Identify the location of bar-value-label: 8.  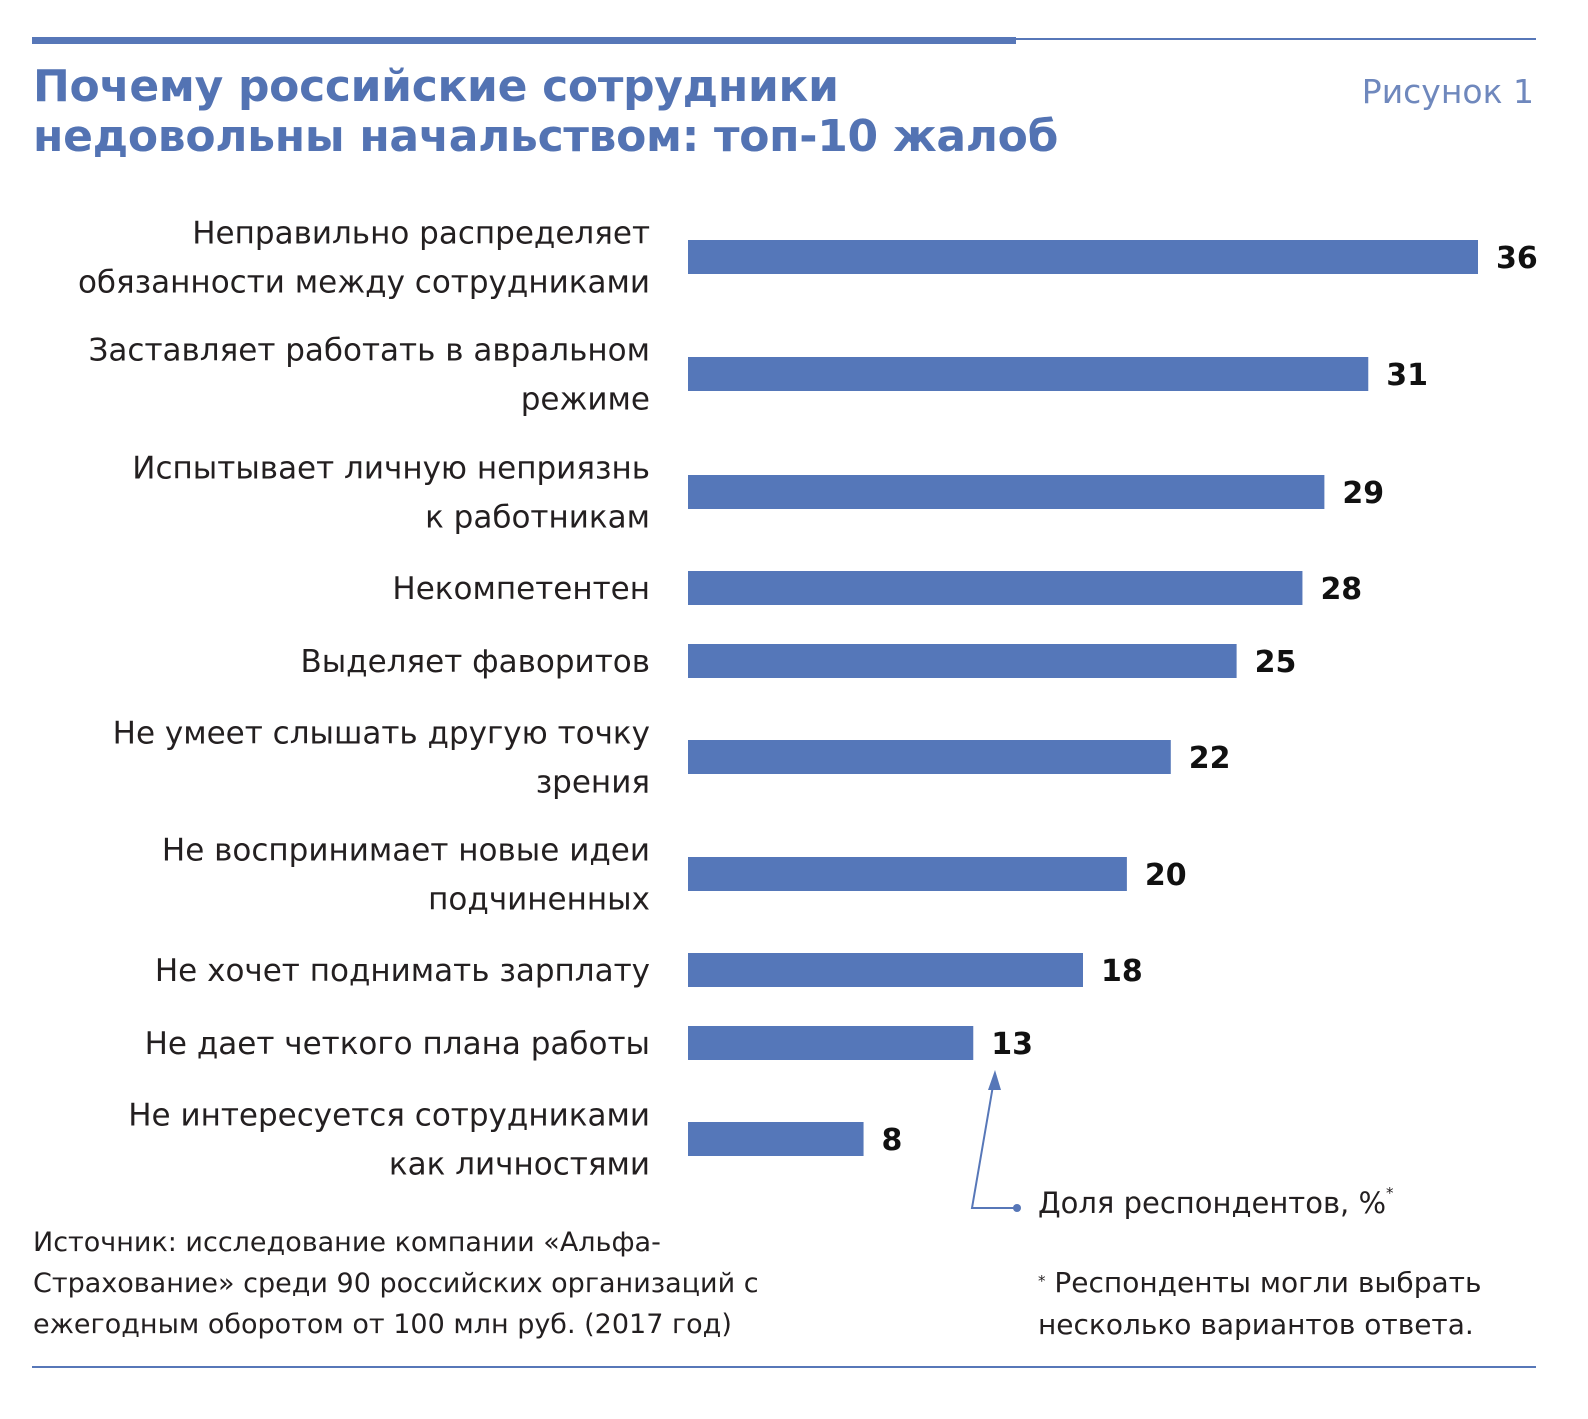
(892, 1140).